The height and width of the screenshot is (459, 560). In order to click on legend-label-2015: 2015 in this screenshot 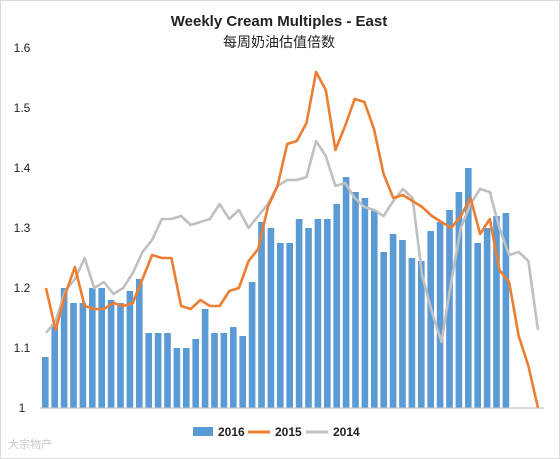, I will do `click(288, 432)`.